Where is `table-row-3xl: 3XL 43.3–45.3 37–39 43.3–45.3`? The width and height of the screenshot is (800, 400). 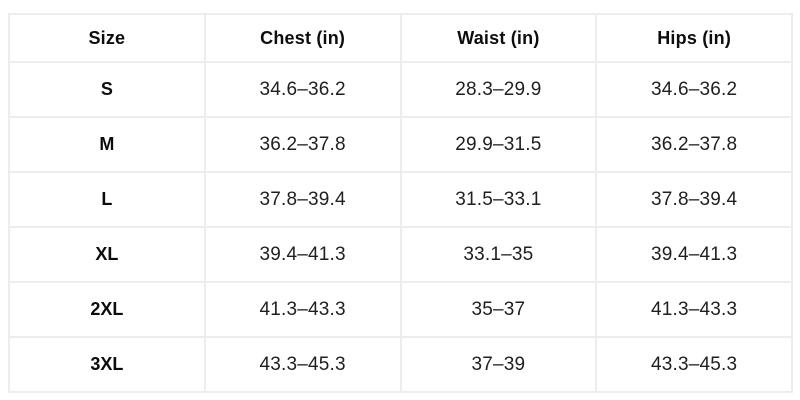
table-row-3xl: 3XL 43.3–45.3 37–39 43.3–45.3 is located at coordinates (400, 364).